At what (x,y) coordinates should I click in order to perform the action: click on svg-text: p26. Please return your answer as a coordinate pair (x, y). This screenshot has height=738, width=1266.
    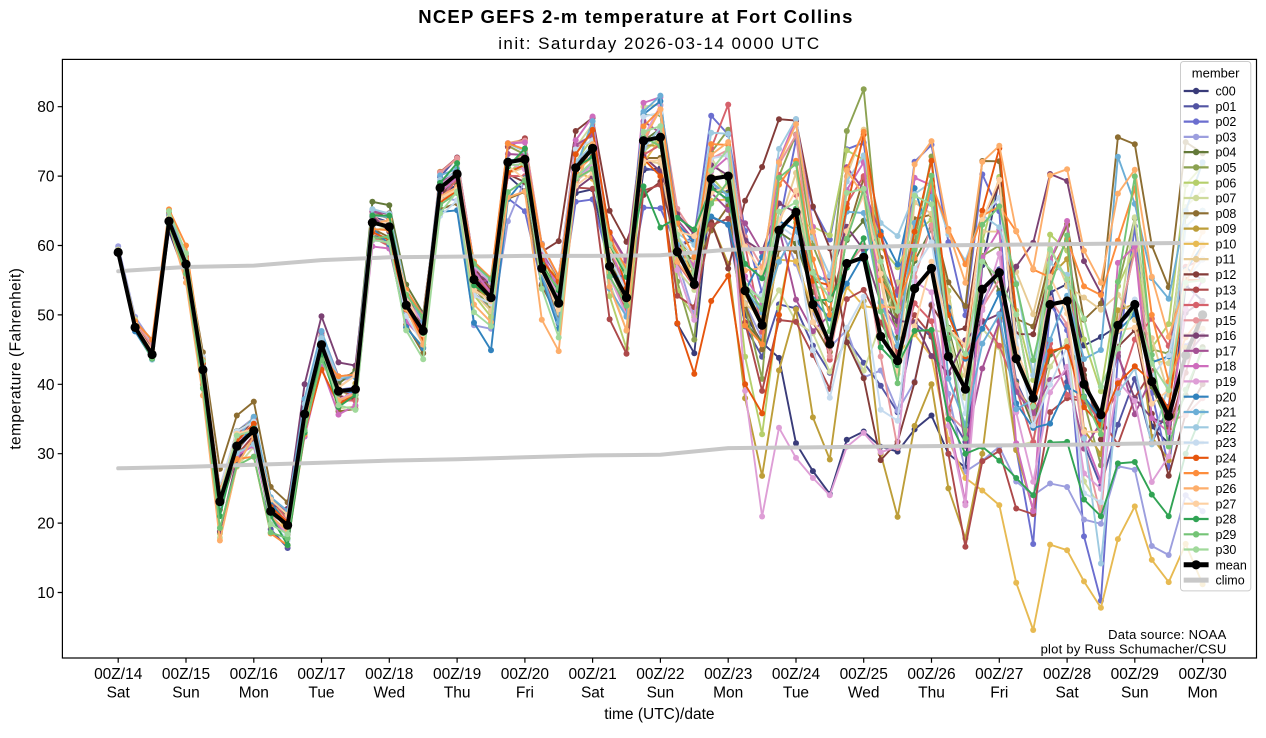
    Looking at the image, I should click on (1226, 489).